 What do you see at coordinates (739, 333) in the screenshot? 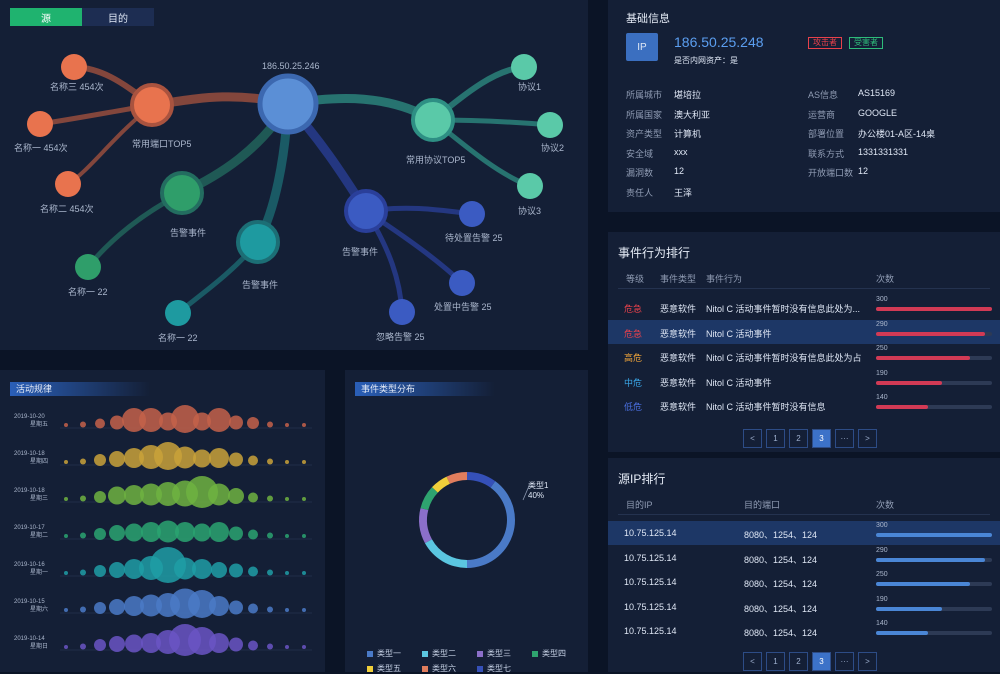
I see `action-cell: Nitol C 活动事件` at bounding box center [739, 333].